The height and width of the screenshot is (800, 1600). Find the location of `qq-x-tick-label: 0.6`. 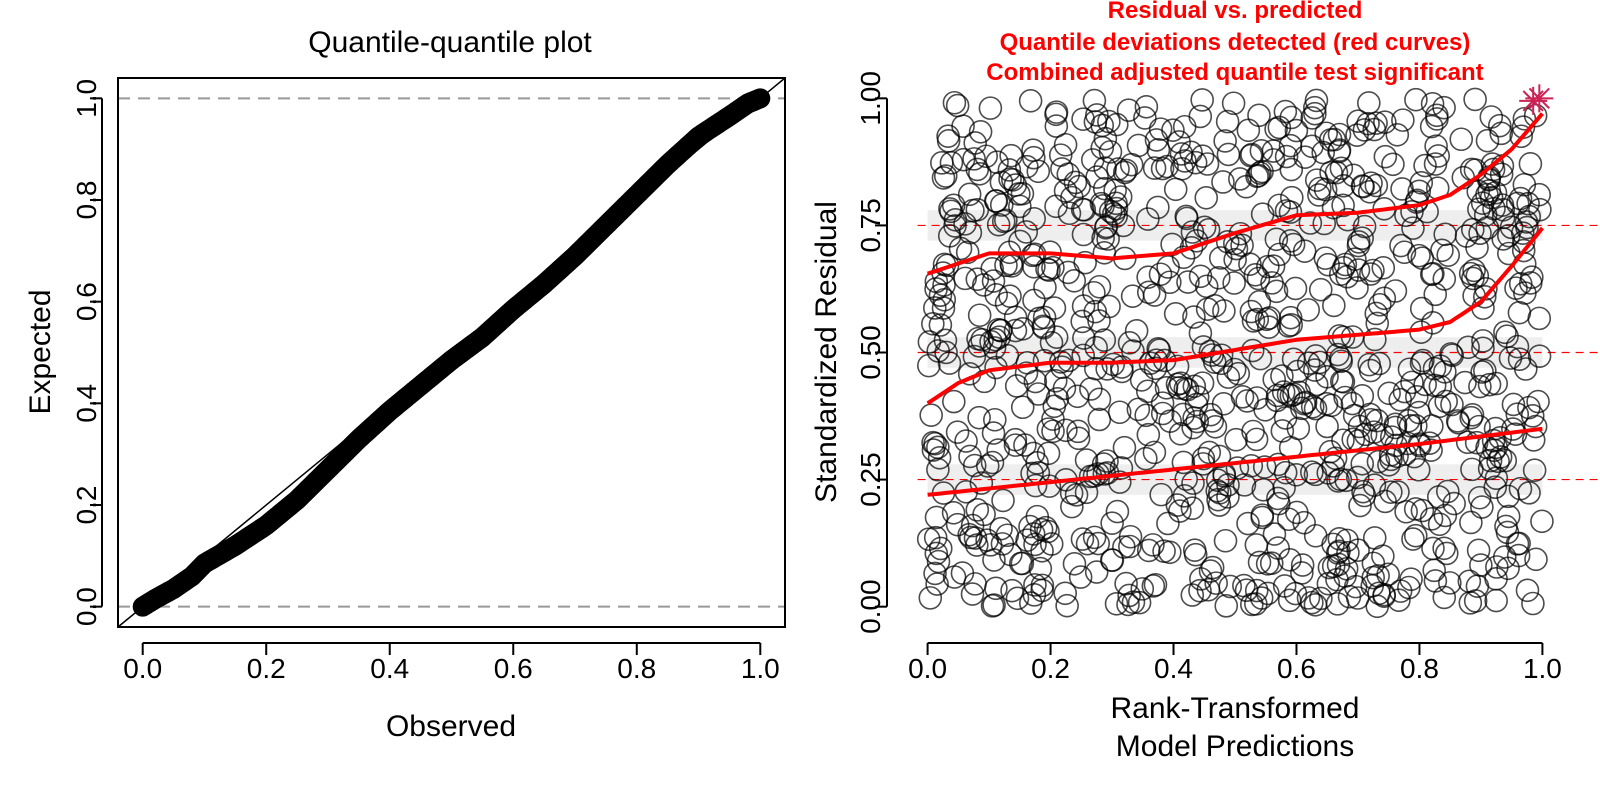

qq-x-tick-label: 0.6 is located at coordinates (513, 668).